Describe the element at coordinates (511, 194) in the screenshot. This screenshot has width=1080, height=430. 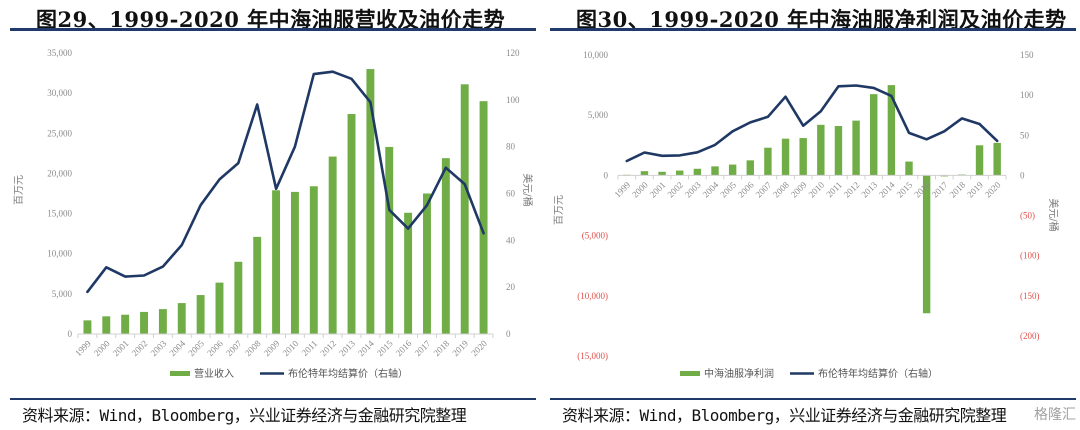
I see `y2-tick-label: 60` at that location.